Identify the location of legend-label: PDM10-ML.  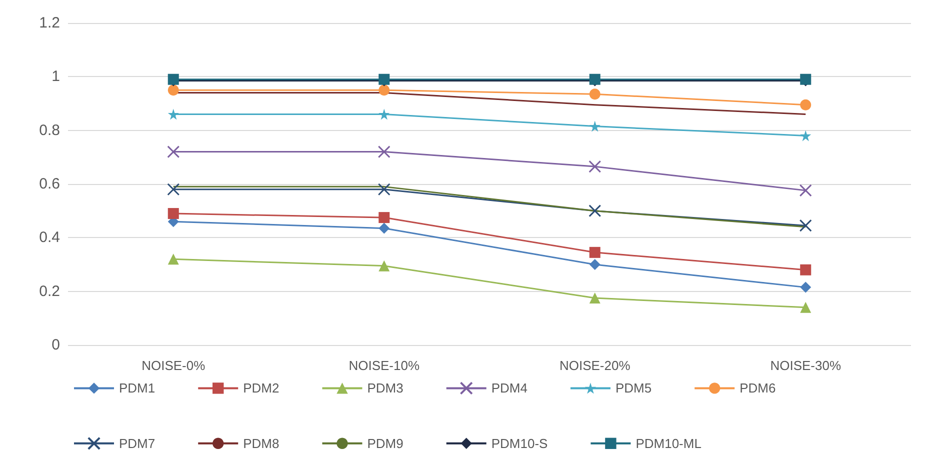
(669, 443).